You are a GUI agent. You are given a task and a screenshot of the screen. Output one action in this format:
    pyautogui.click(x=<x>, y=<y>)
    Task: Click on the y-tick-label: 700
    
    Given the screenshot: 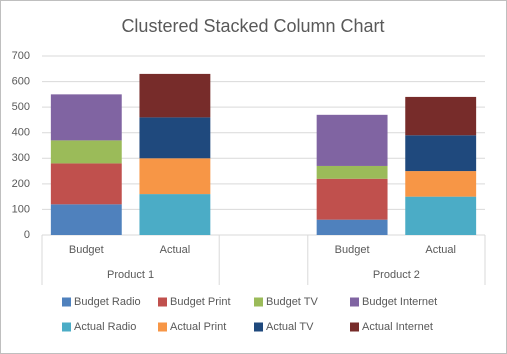 What is the action you would take?
    pyautogui.click(x=21, y=56)
    